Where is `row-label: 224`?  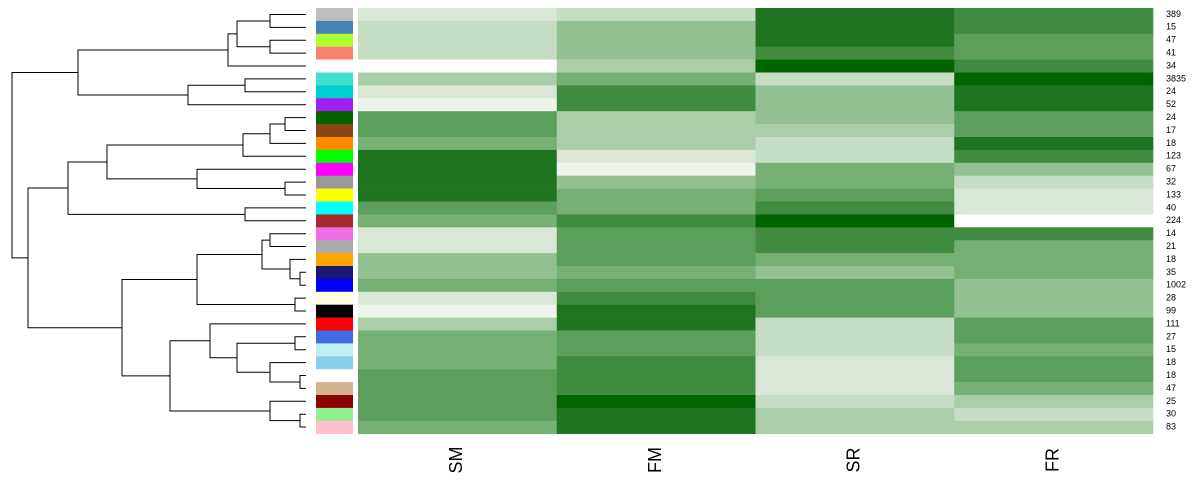
row-label: 224 is located at coordinates (1173, 220).